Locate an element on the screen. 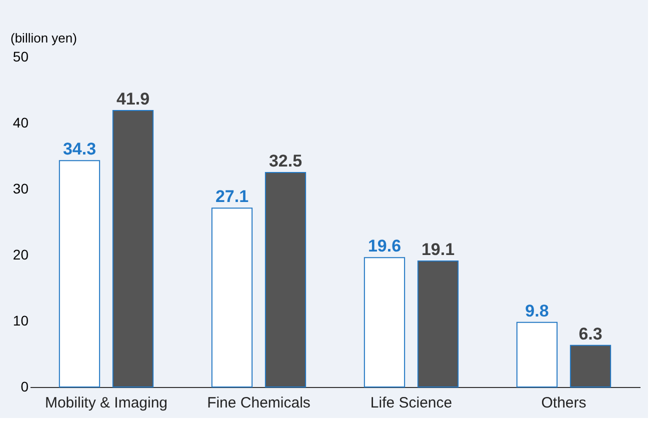 Image resolution: width=670 pixels, height=425 pixels. data-label: 34.3 is located at coordinates (79, 149).